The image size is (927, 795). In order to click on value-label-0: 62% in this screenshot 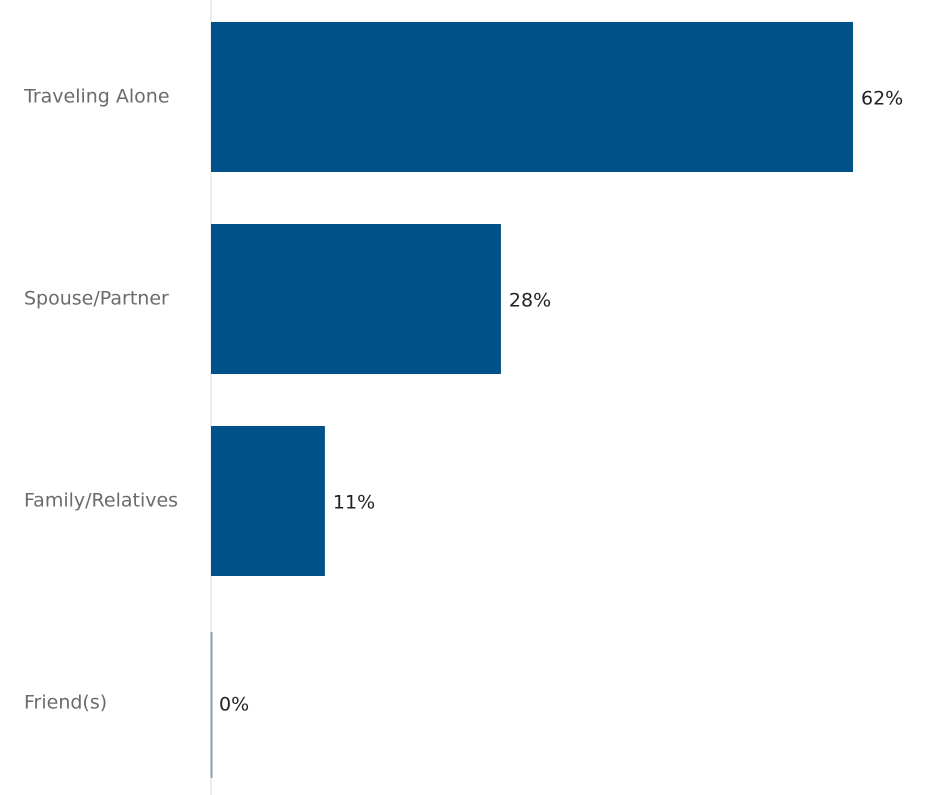, I will do `click(882, 99)`.